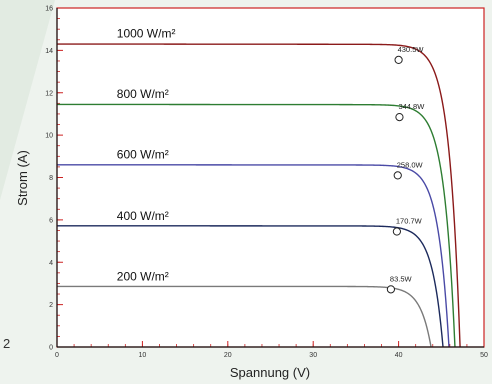 This screenshot has width=492, height=384. Describe the element at coordinates (49, 51) in the screenshot. I see `y-tick-label: 14` at that location.